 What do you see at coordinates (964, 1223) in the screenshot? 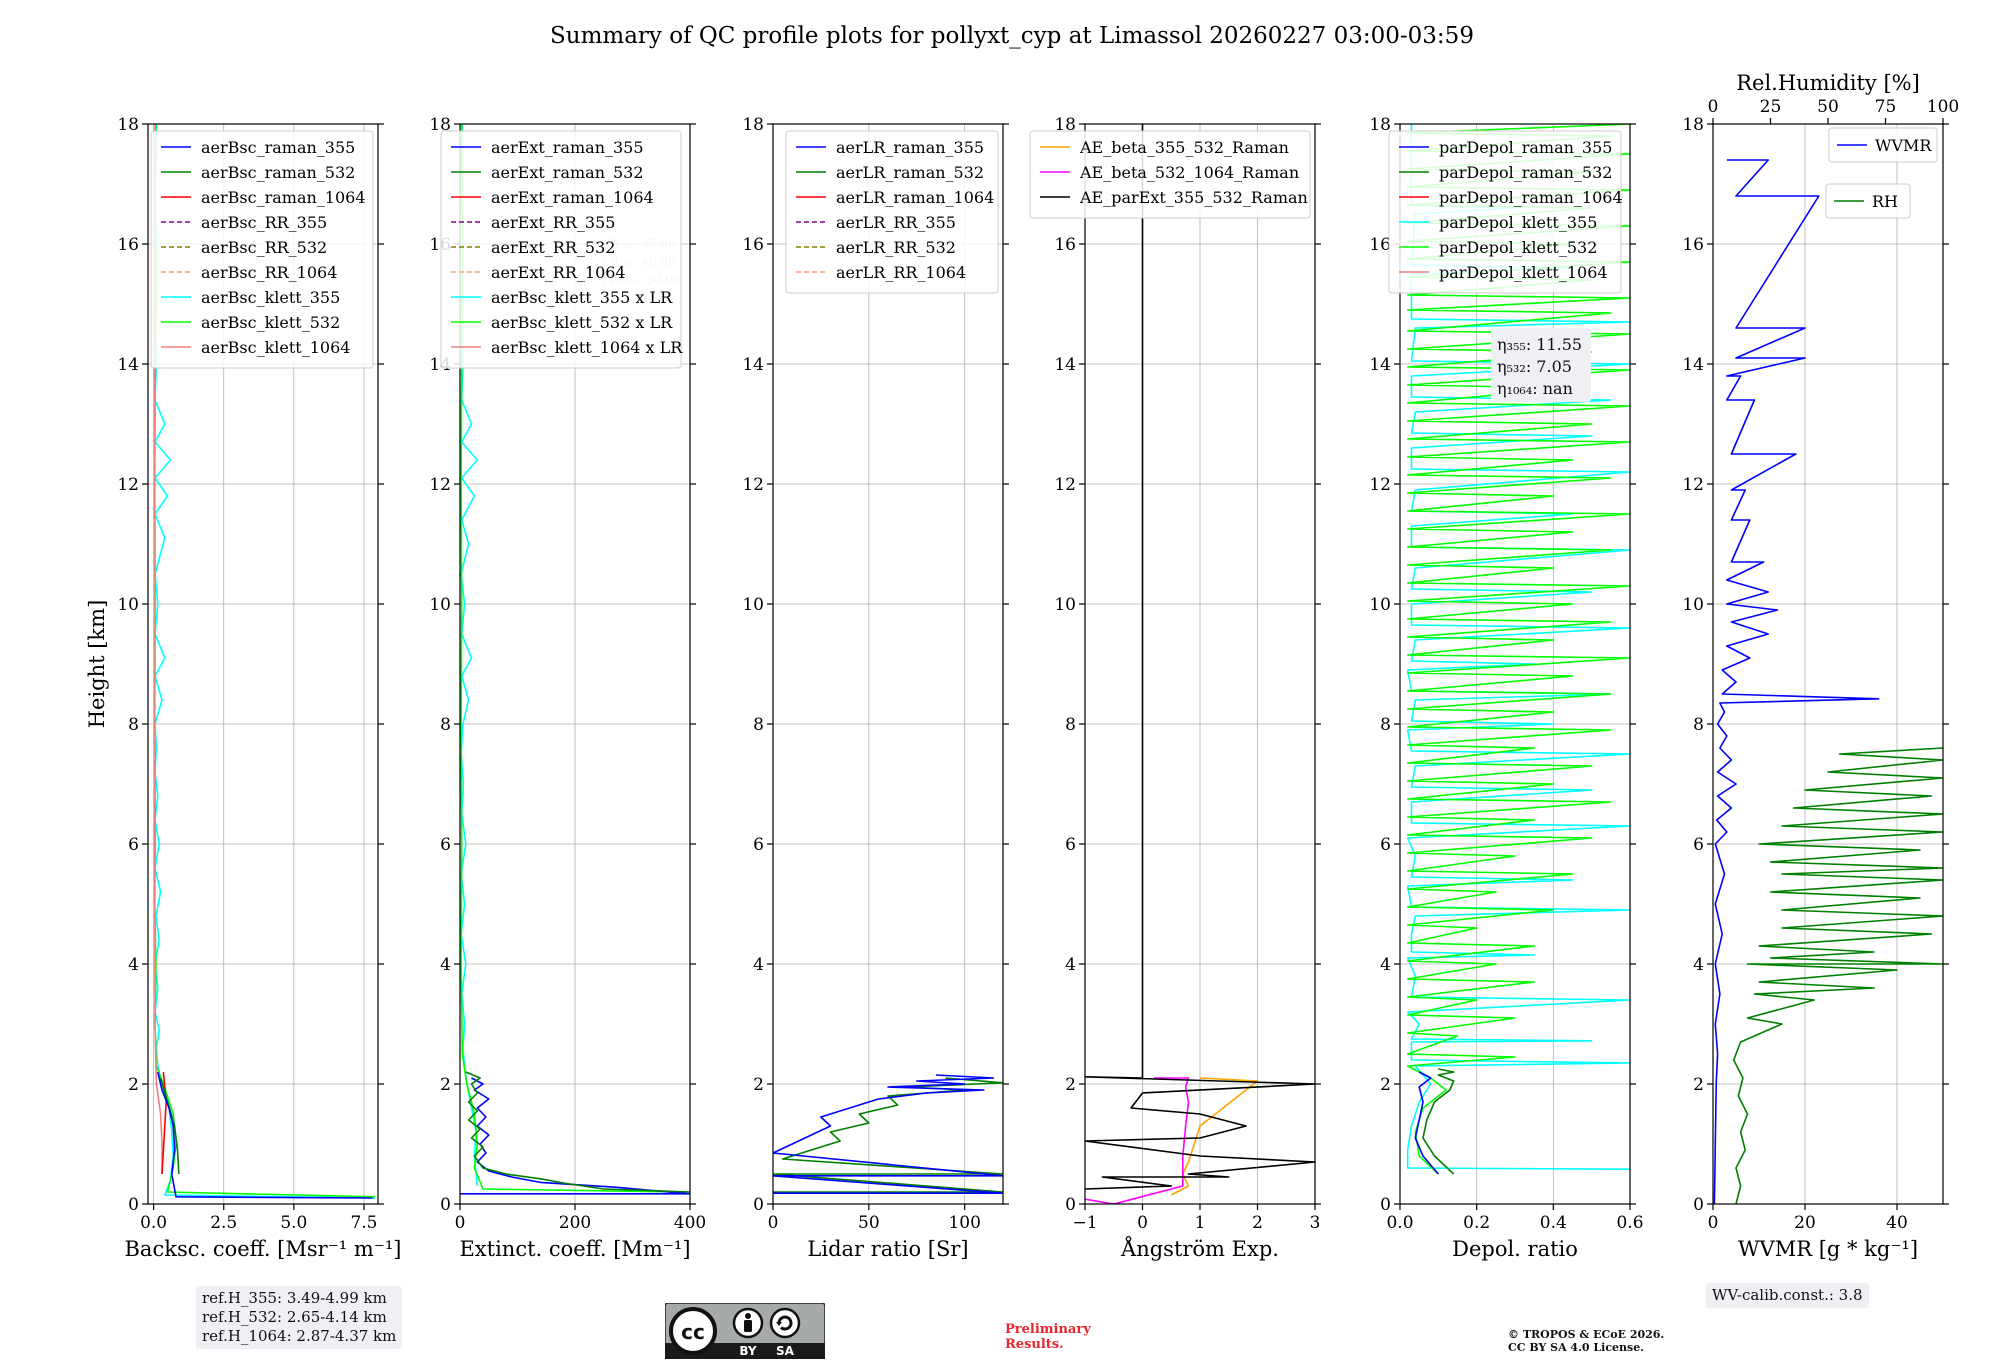
I see `xtick-label: 100` at bounding box center [964, 1223].